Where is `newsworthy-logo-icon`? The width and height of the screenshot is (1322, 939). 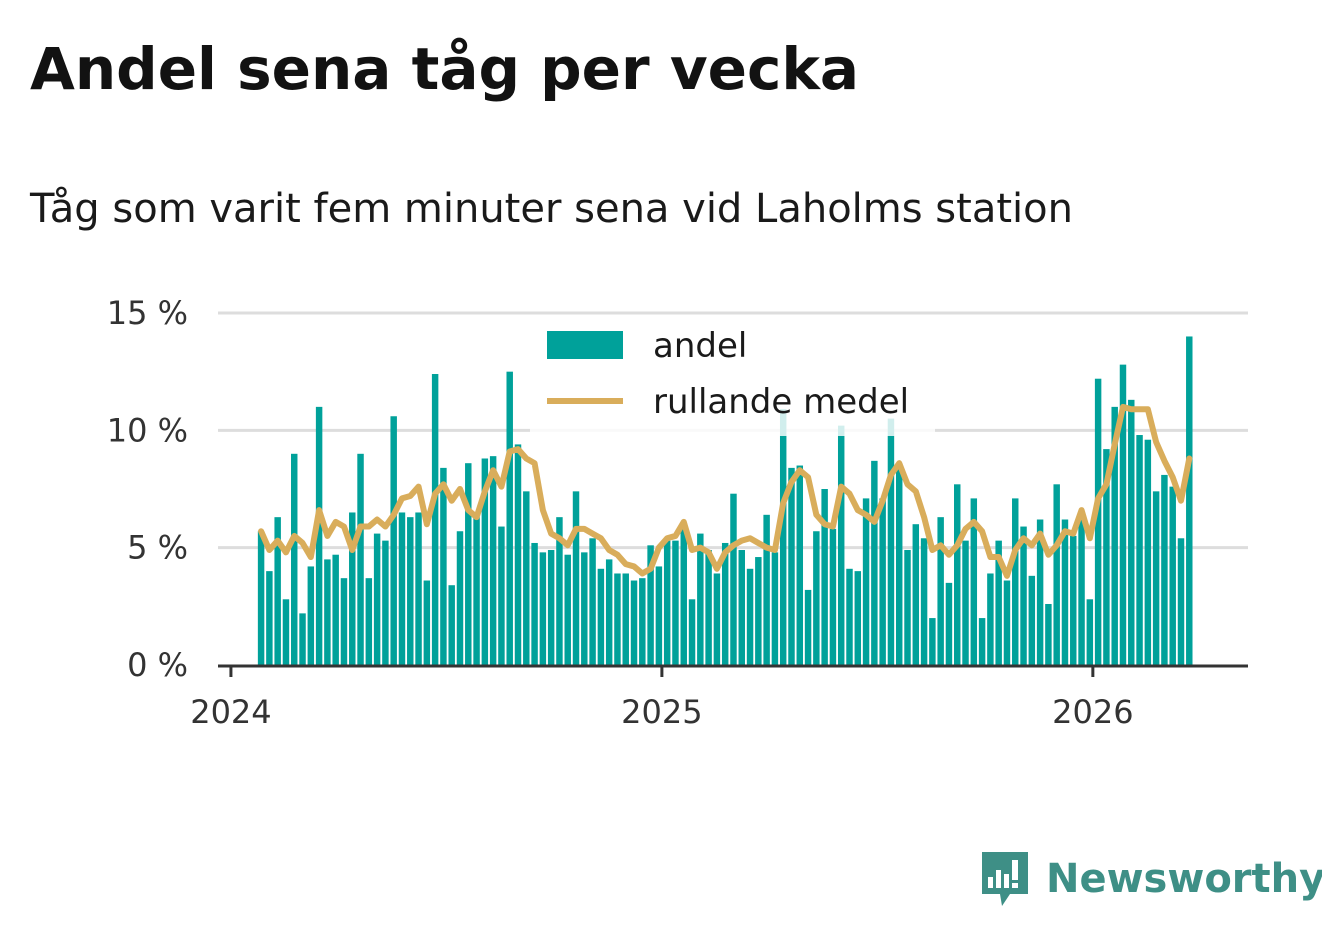 newsworthy-logo-icon is located at coordinates (1005, 879).